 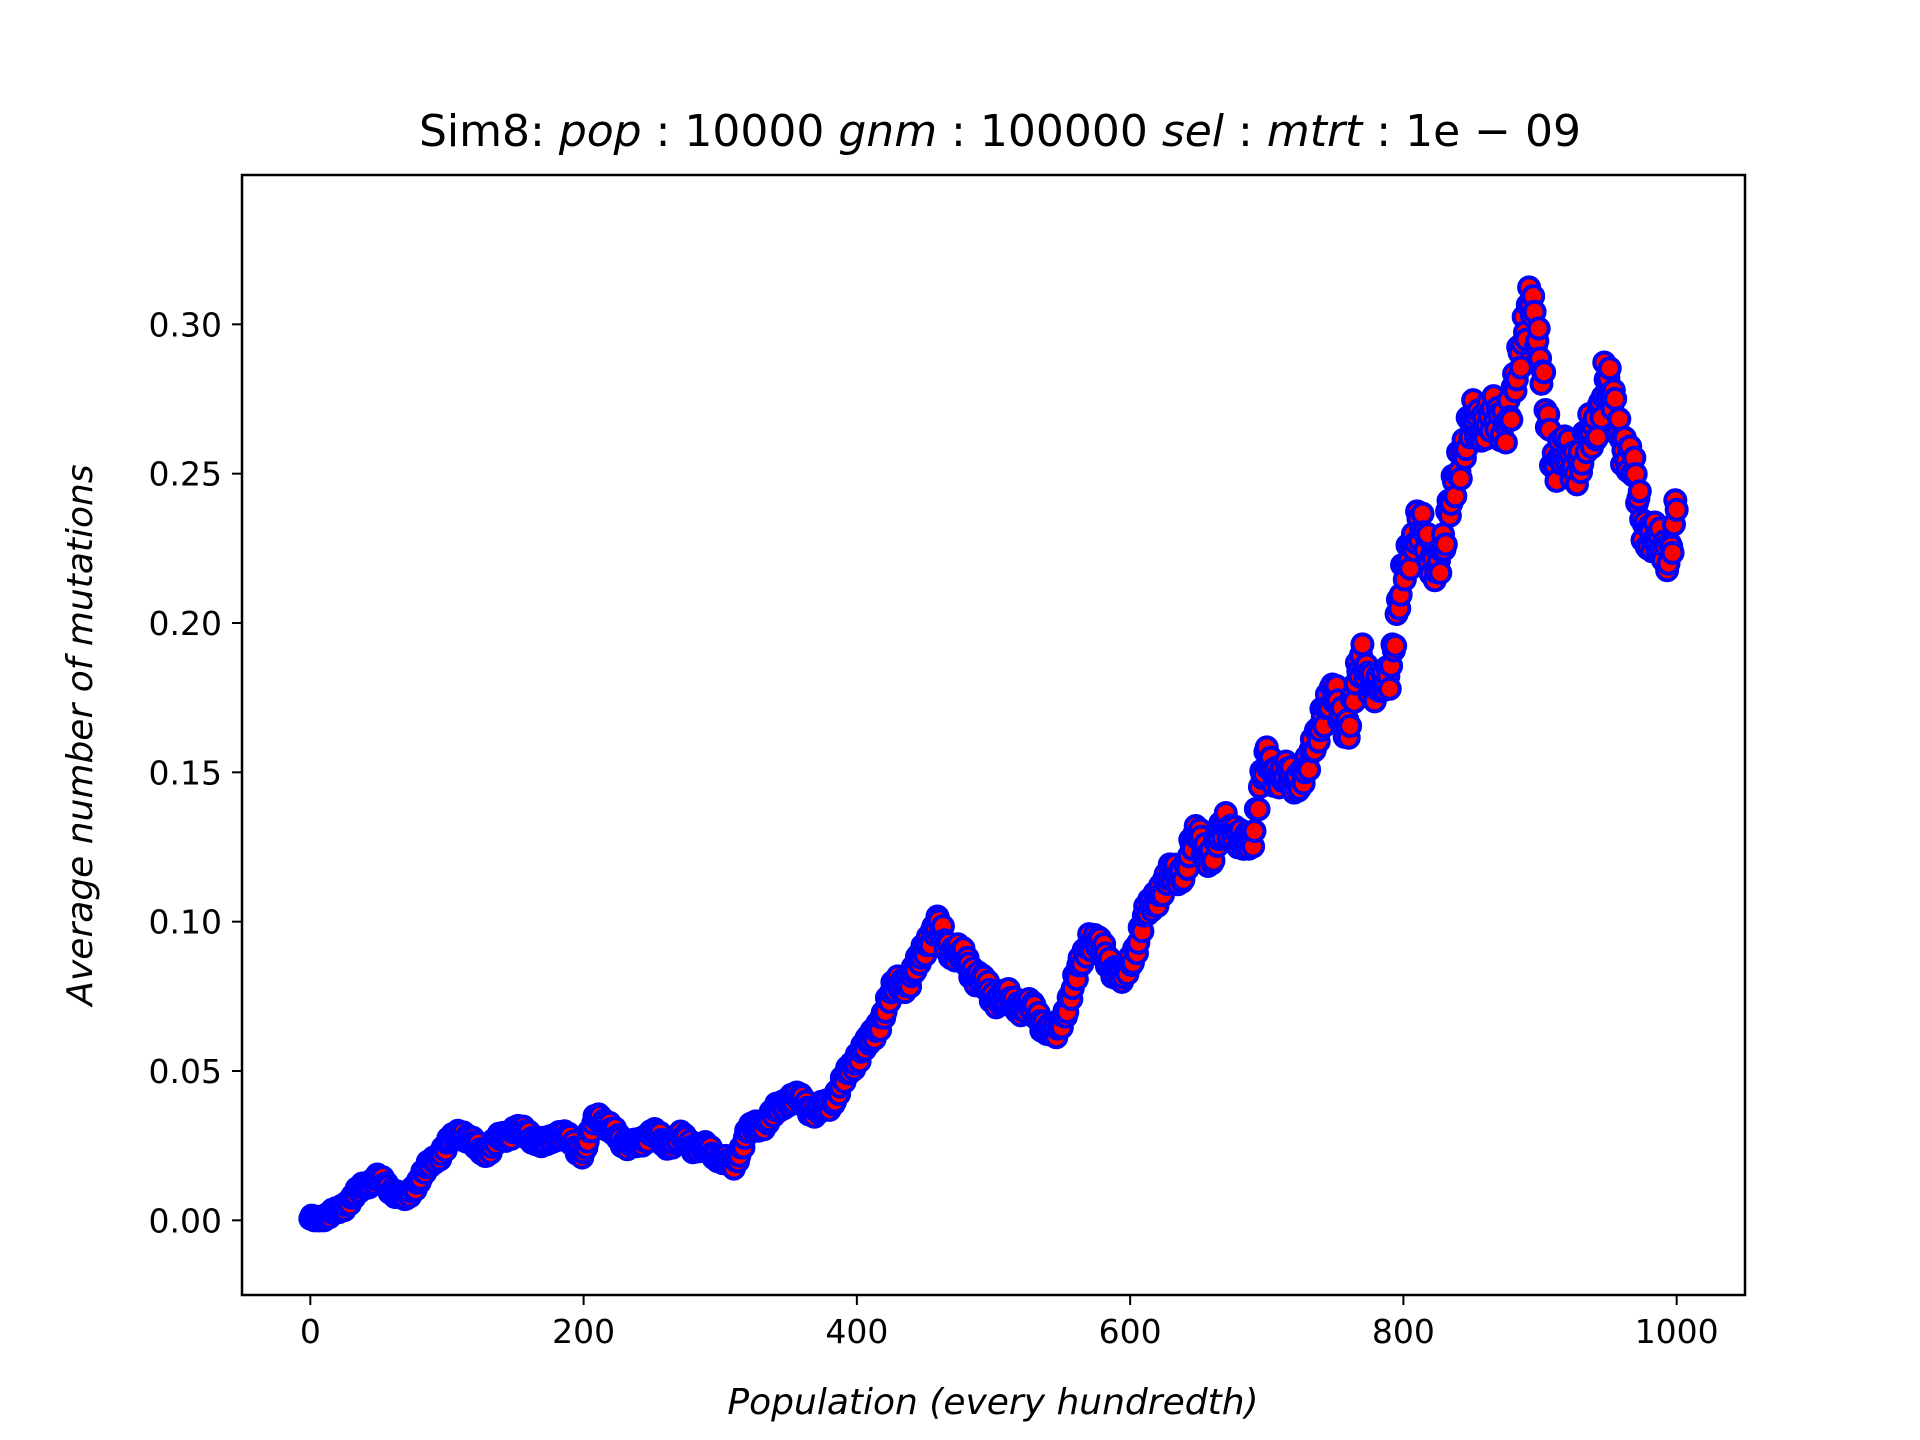 What do you see at coordinates (856, 1331) in the screenshot?
I see `x-tick-label: 400` at bounding box center [856, 1331].